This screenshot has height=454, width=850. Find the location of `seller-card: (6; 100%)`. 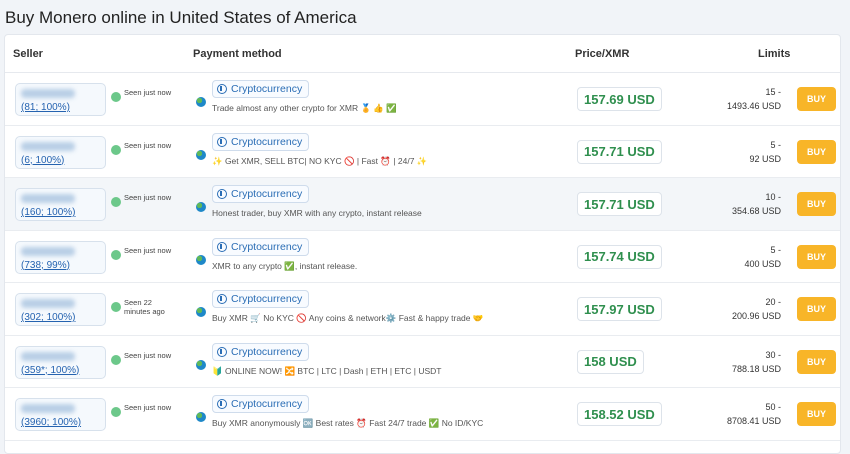

seller-card: (6; 100%) is located at coordinates (60, 152).